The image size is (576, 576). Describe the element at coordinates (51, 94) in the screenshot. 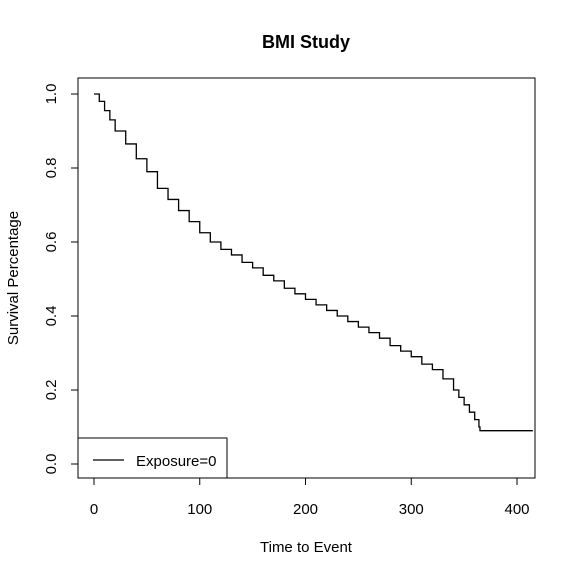

I see `y-tick-label: 1.0` at that location.